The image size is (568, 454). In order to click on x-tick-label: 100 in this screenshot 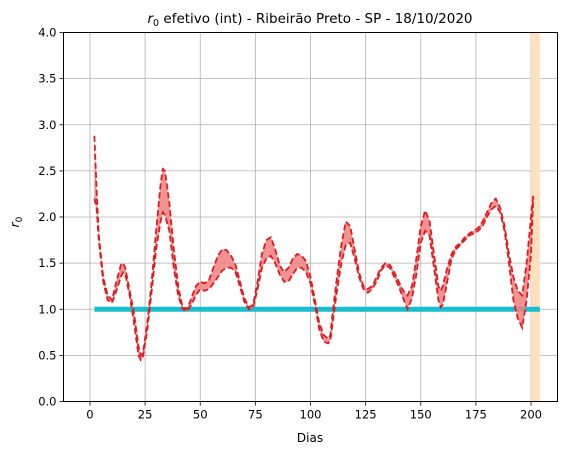, I will do `click(311, 415)`.